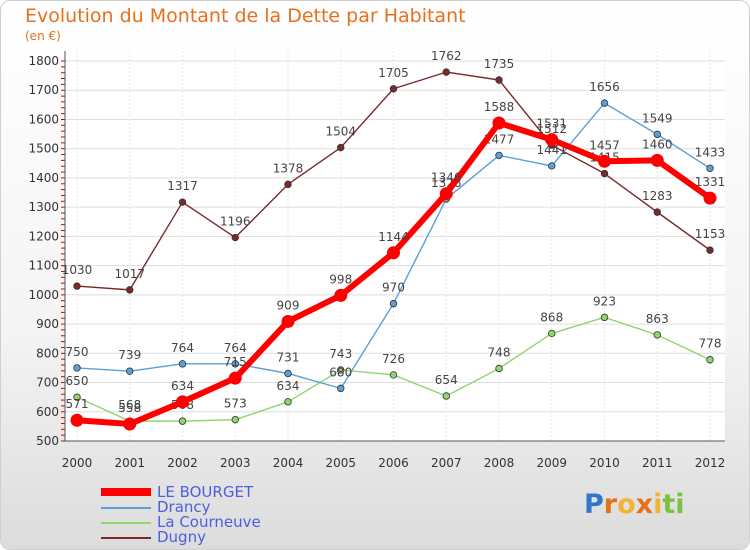  What do you see at coordinates (604, 145) in the screenshot?
I see `data-label-le-bourget: 1457` at bounding box center [604, 145].